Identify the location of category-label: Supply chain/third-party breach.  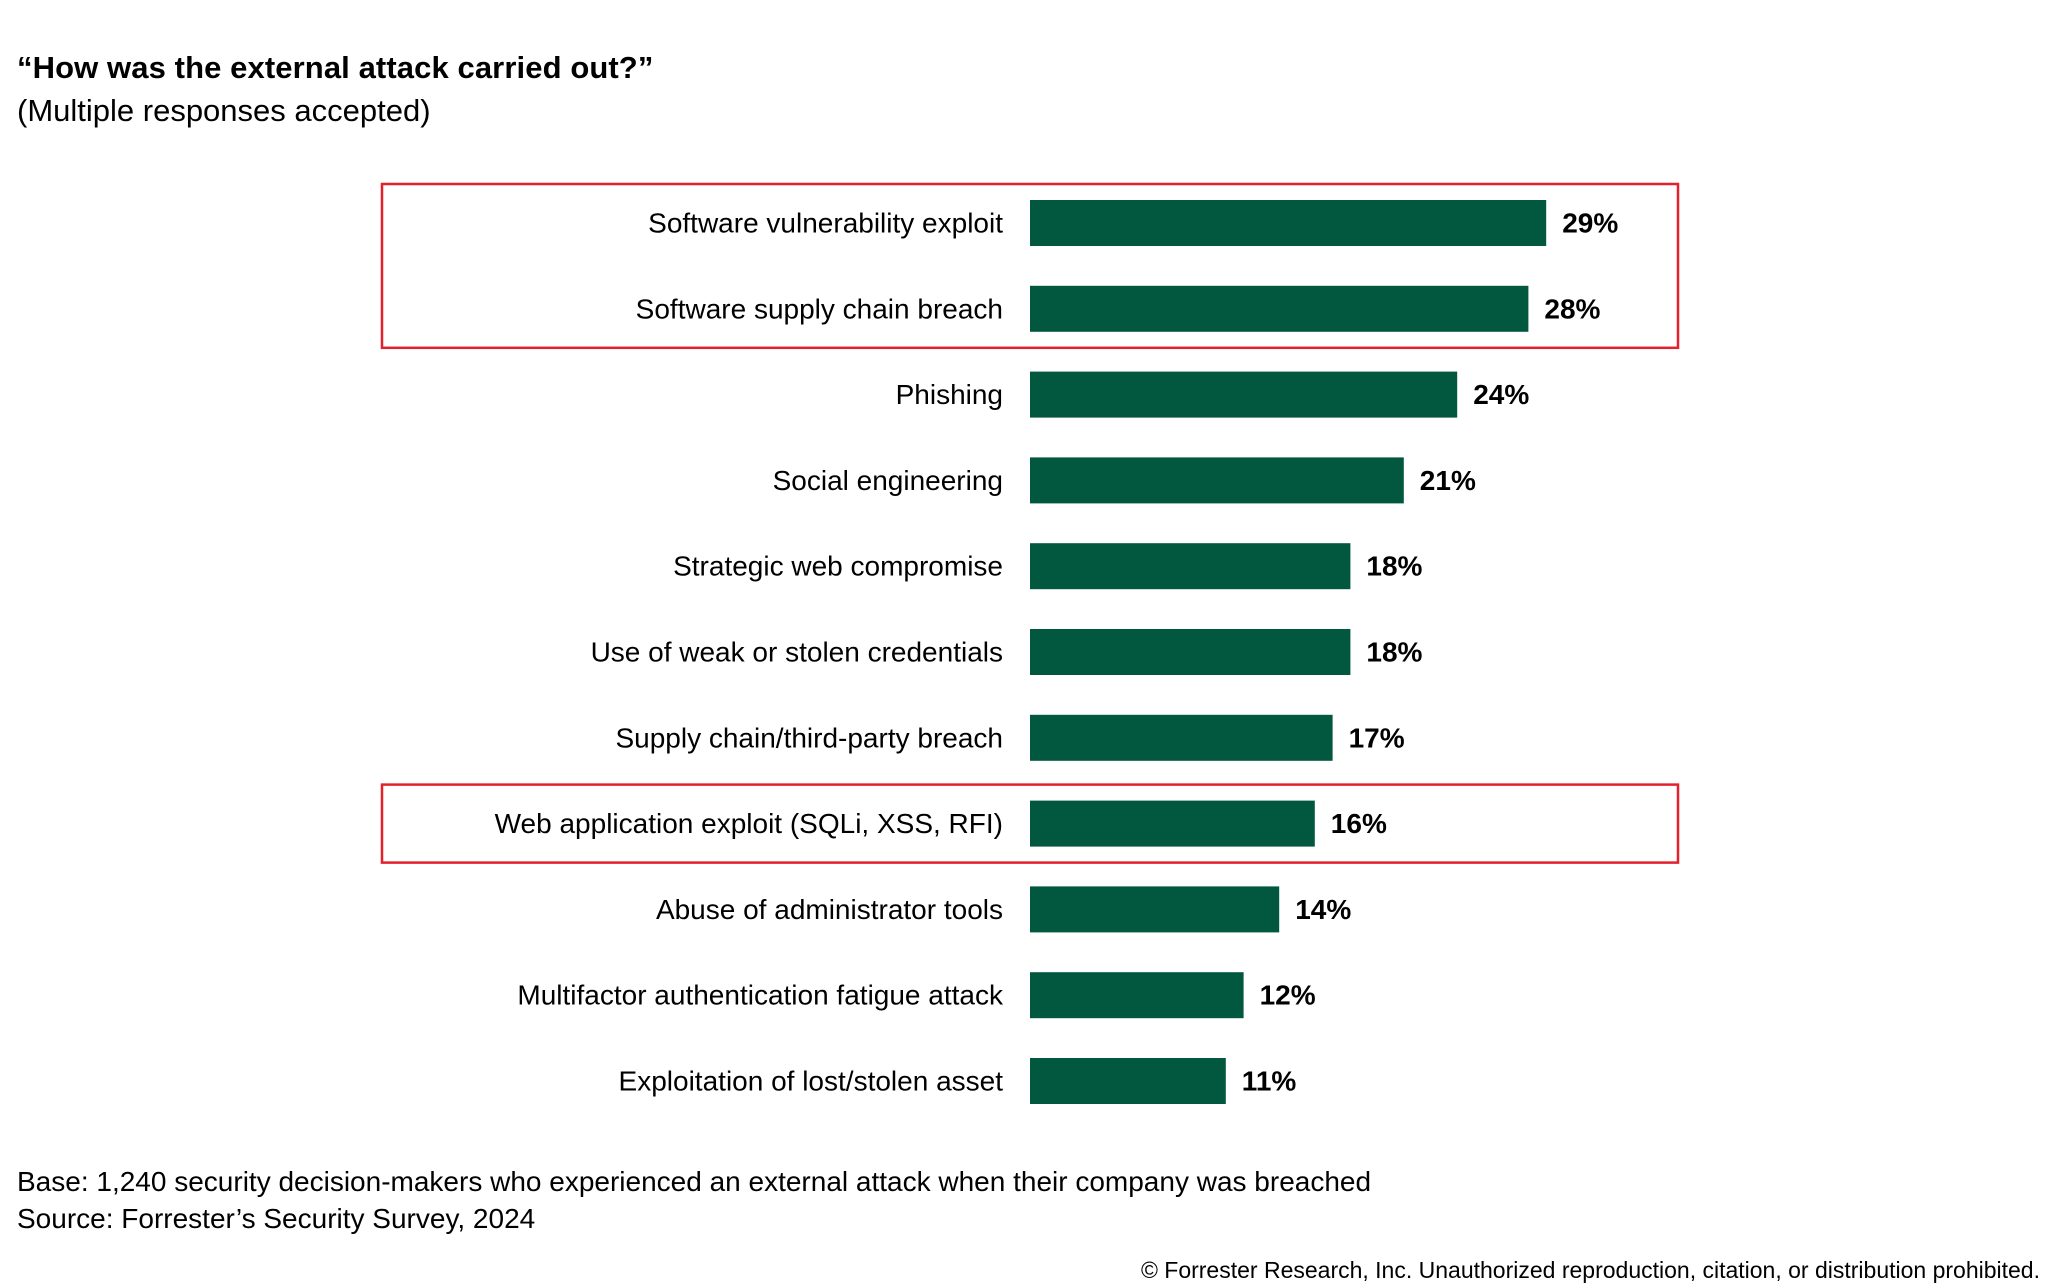
(809, 737).